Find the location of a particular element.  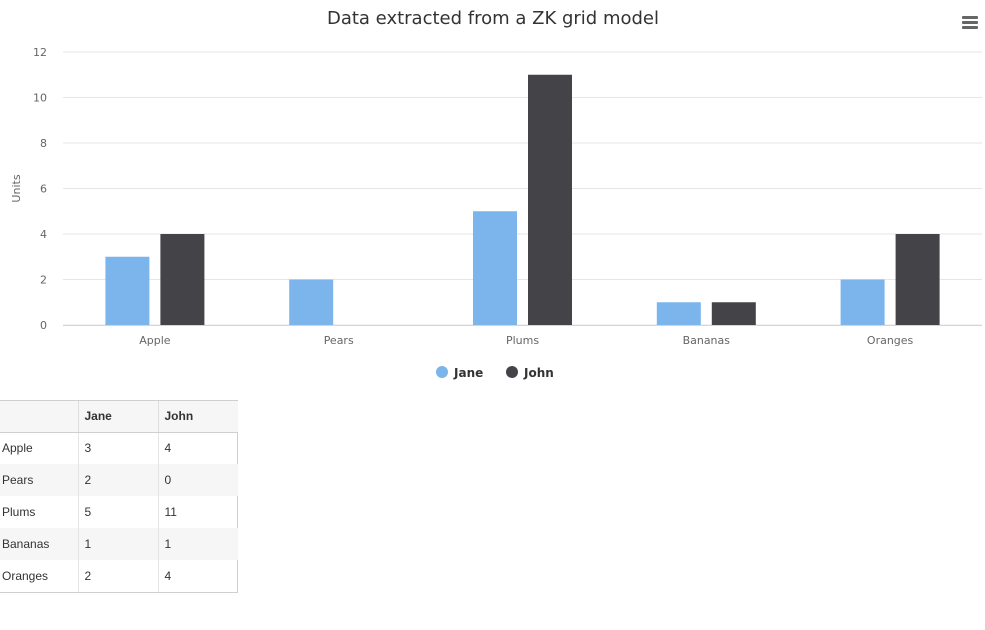

grid-row-label: Bananas is located at coordinates (39, 544).